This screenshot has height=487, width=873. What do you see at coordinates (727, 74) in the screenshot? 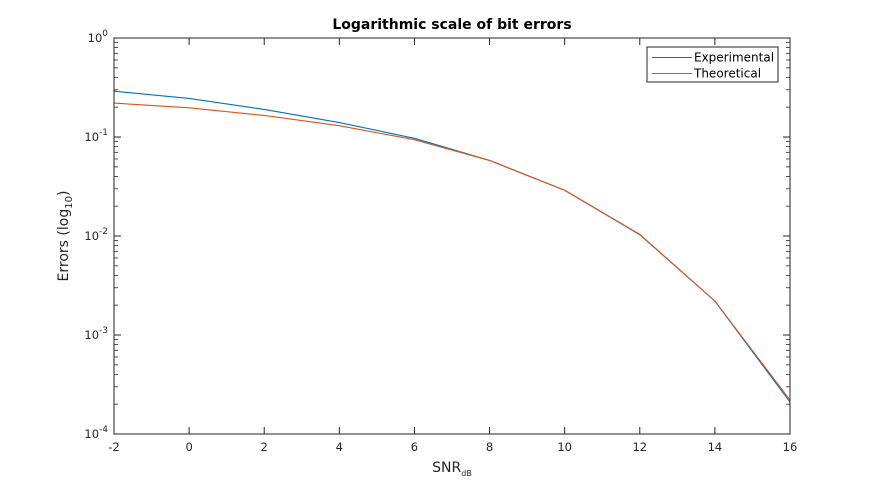
I see `legend-label-theoretical: Theoretical` at bounding box center [727, 74].